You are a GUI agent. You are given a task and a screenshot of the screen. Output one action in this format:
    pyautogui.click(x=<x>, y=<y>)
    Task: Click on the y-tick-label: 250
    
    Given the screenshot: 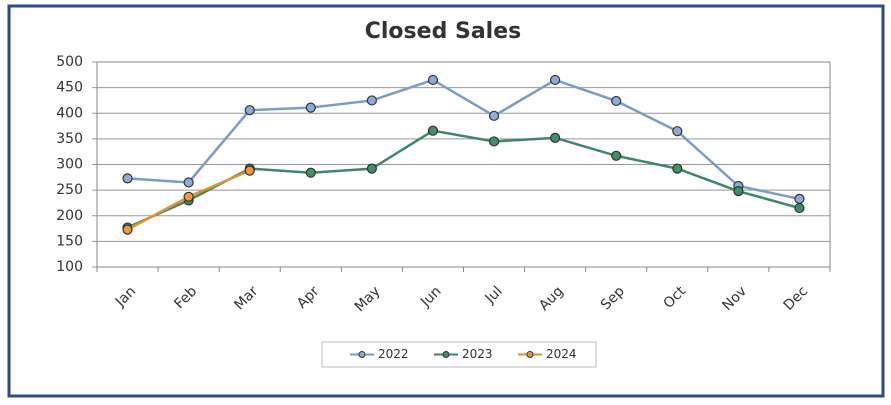 What is the action you would take?
    pyautogui.click(x=69, y=190)
    